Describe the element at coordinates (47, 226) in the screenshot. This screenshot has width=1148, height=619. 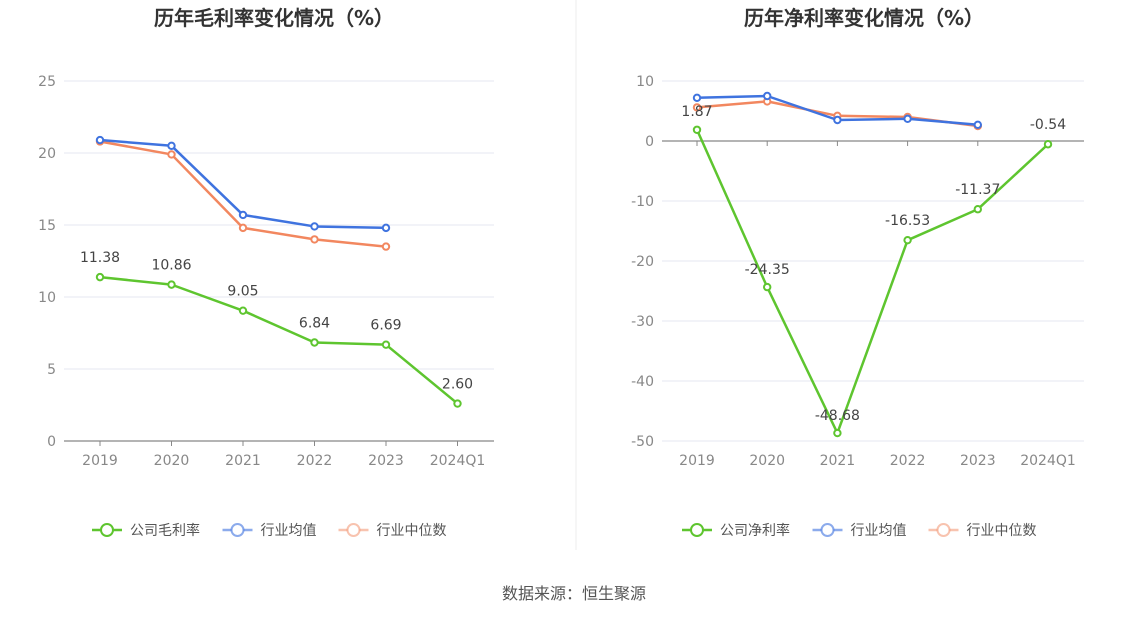
I see `y-tick-label: 15` at that location.